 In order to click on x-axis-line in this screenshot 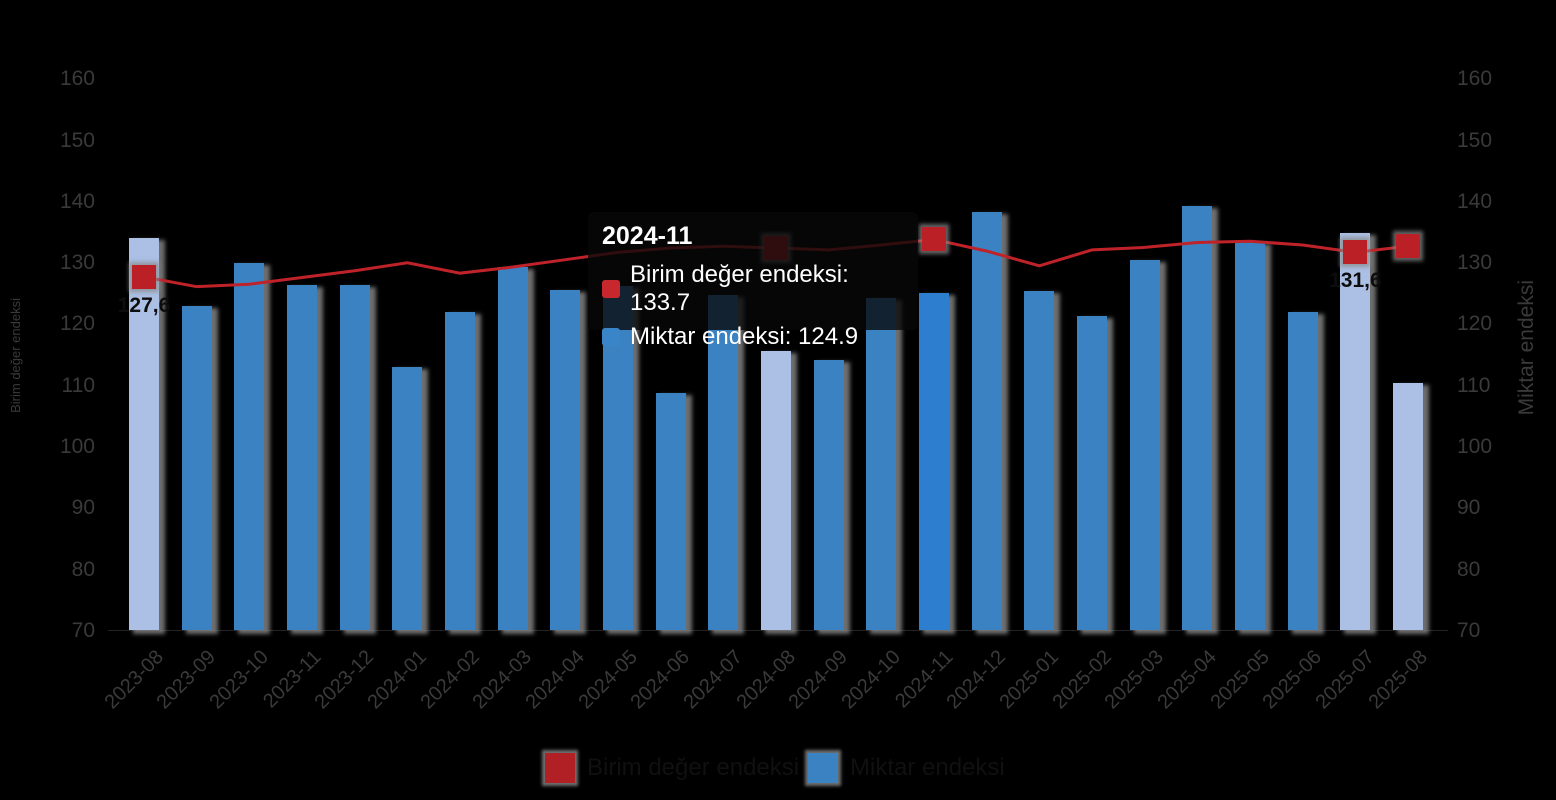, I will do `click(778, 630)`.